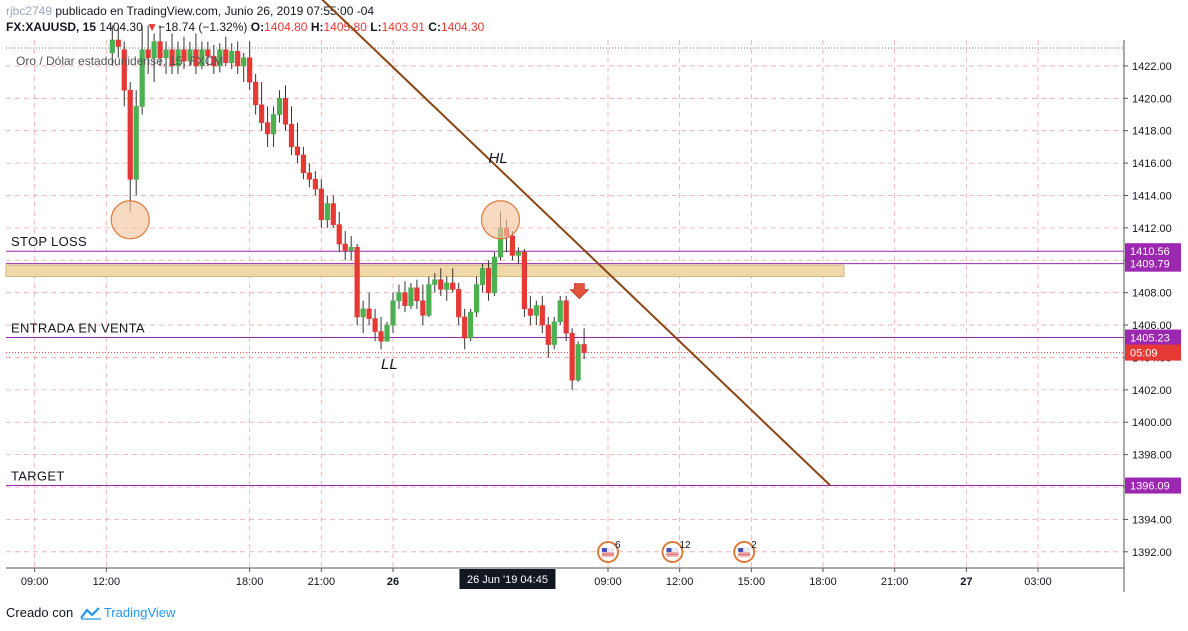  Describe the element at coordinates (1153, 352) in the screenshot. I see `last-price-tag` at that location.